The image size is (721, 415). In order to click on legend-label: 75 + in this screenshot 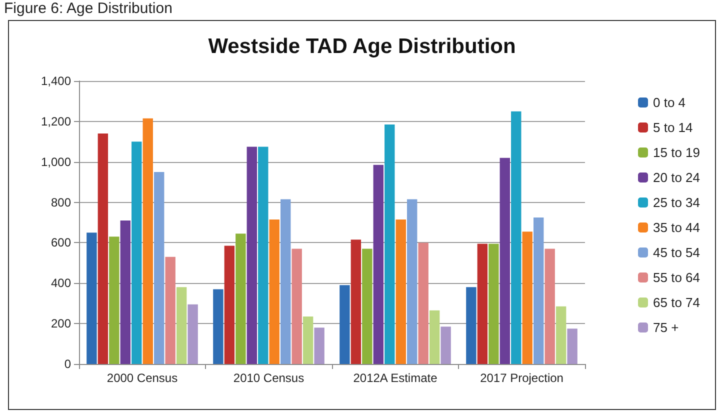, I will do `click(666, 327)`.